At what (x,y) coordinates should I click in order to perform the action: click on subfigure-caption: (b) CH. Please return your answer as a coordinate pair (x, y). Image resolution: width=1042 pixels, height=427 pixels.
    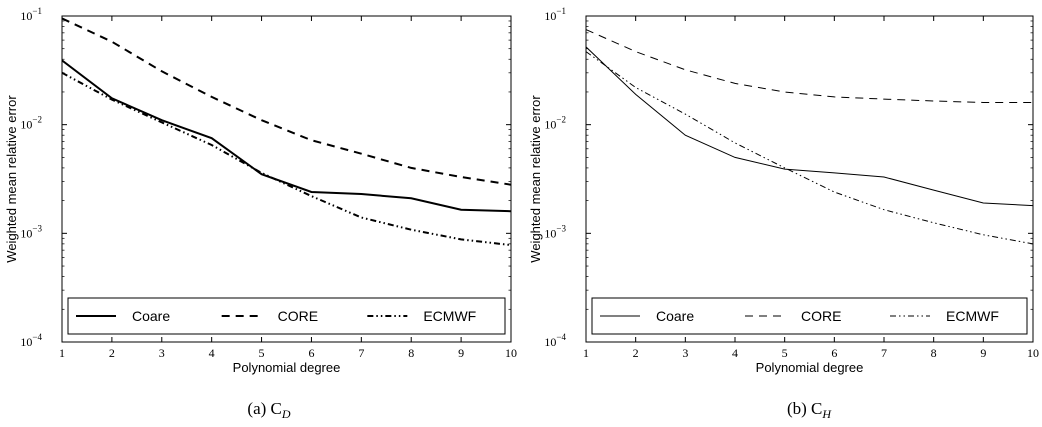
    Looking at the image, I should click on (809, 410).